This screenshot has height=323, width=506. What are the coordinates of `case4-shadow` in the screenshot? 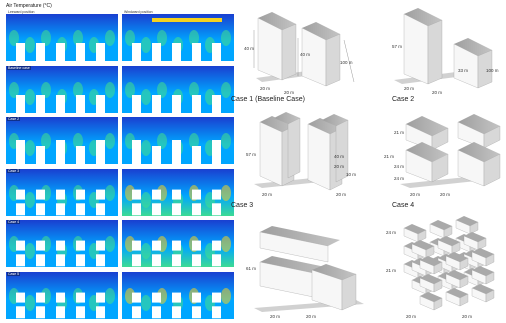 It's located at (443, 182).